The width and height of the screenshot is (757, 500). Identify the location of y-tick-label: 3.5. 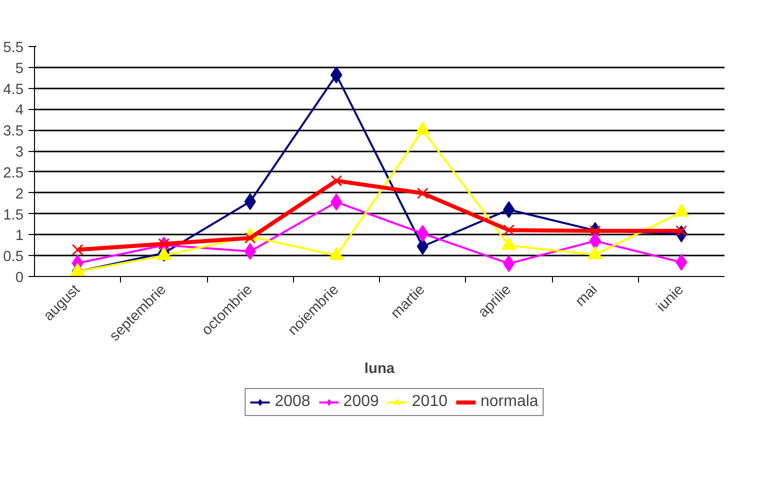
(13, 132).